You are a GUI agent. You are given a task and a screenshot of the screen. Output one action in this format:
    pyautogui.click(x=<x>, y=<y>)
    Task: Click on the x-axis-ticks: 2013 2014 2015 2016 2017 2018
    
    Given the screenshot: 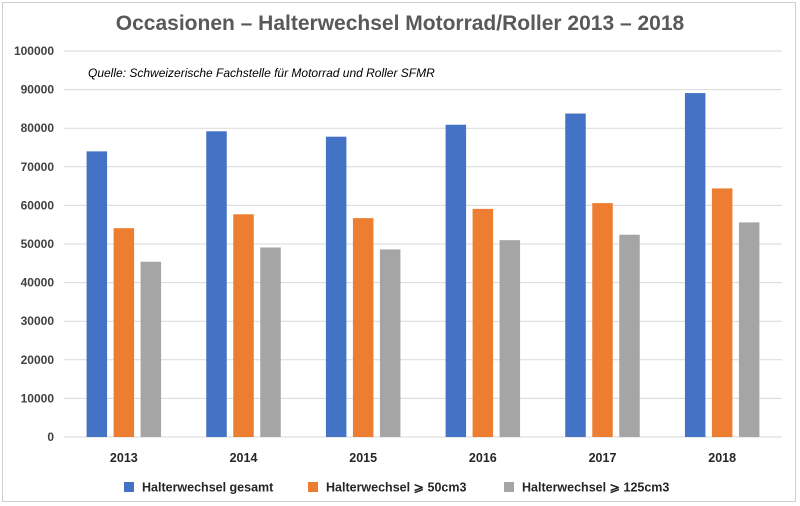 What is the action you would take?
    pyautogui.click(x=423, y=458)
    